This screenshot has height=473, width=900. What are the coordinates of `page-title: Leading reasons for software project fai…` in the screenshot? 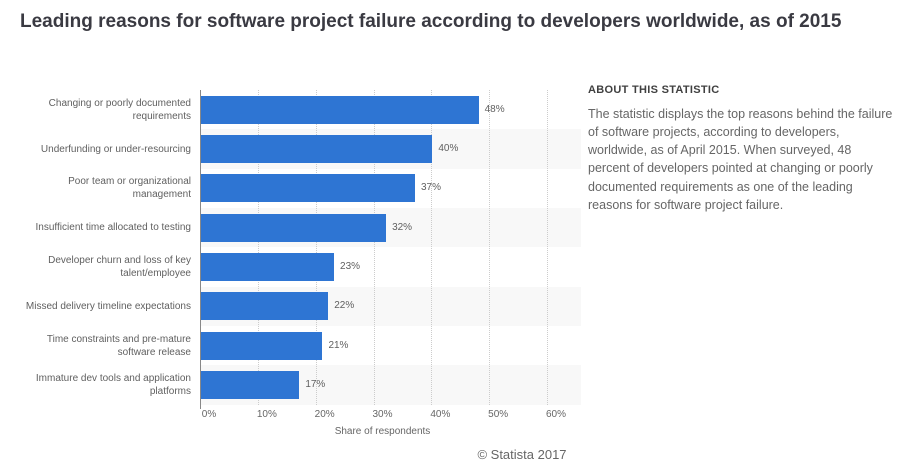 It's located at (431, 21).